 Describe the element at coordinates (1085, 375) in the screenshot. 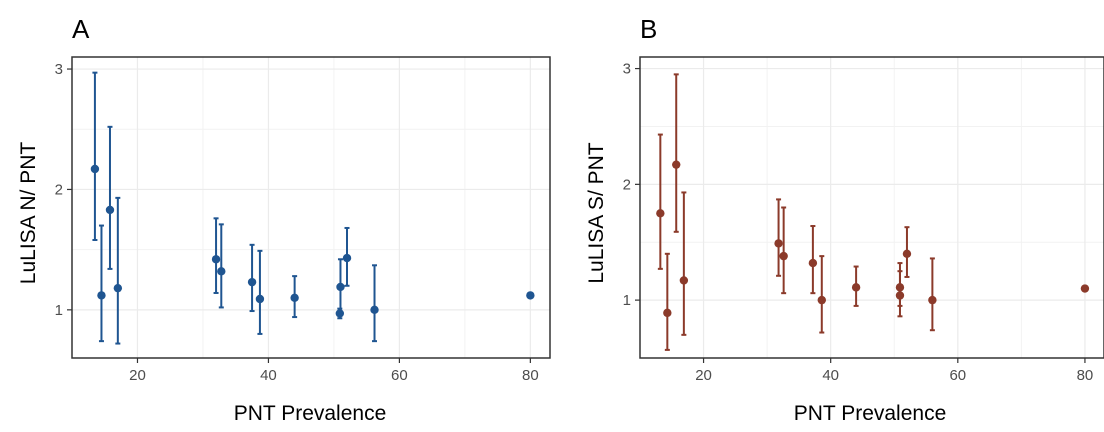

I see `panel-b-x-tick-label: 80` at that location.